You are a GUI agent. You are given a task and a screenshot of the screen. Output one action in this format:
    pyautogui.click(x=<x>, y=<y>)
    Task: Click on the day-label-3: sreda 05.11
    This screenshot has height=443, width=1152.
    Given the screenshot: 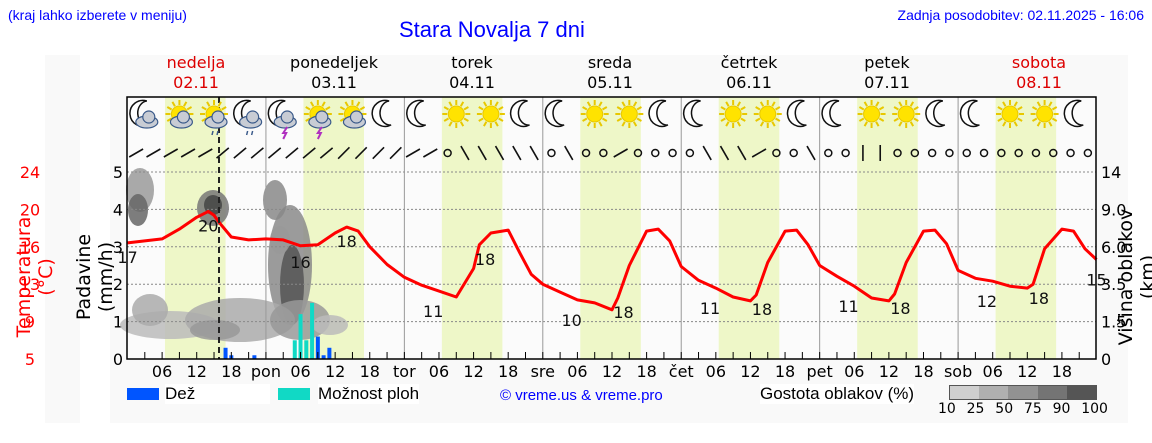 What is the action you would take?
    pyautogui.click(x=610, y=73)
    